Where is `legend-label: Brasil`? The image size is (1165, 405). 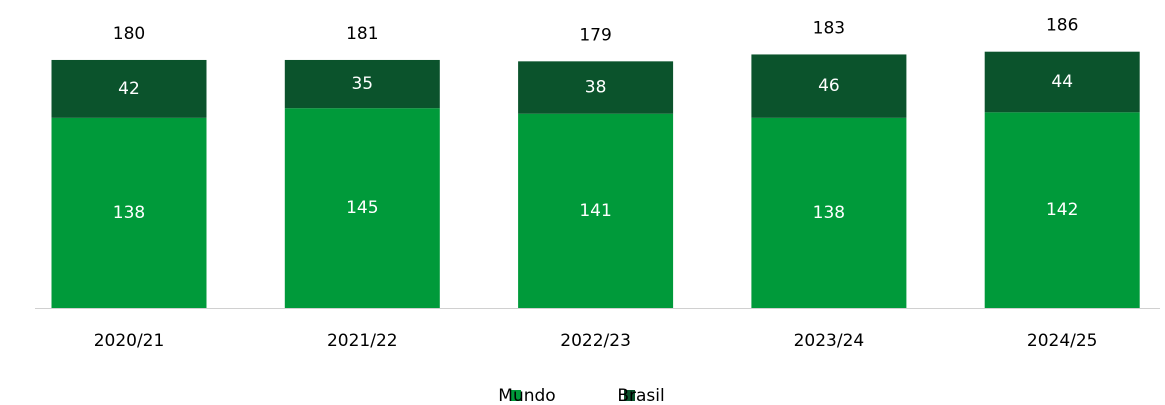 legend-label: Brasil is located at coordinates (640, 395).